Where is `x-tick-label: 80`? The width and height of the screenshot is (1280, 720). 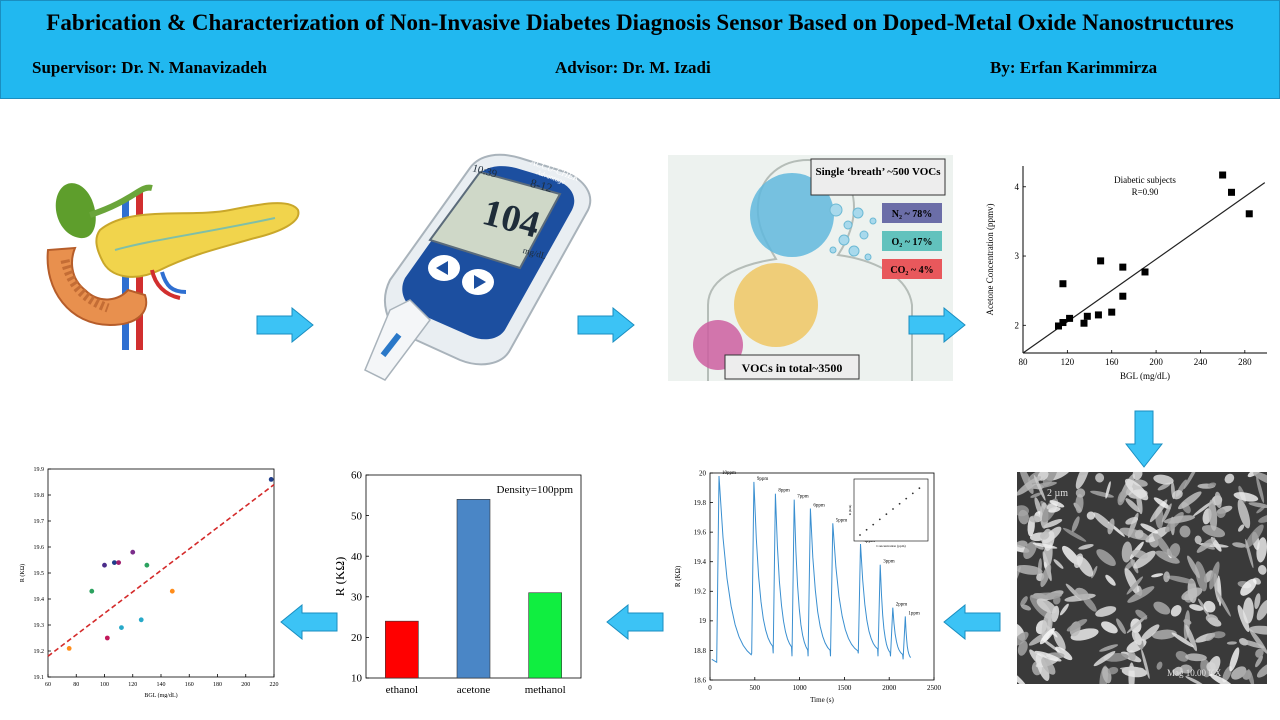 x-tick-label: 80 is located at coordinates (1024, 362).